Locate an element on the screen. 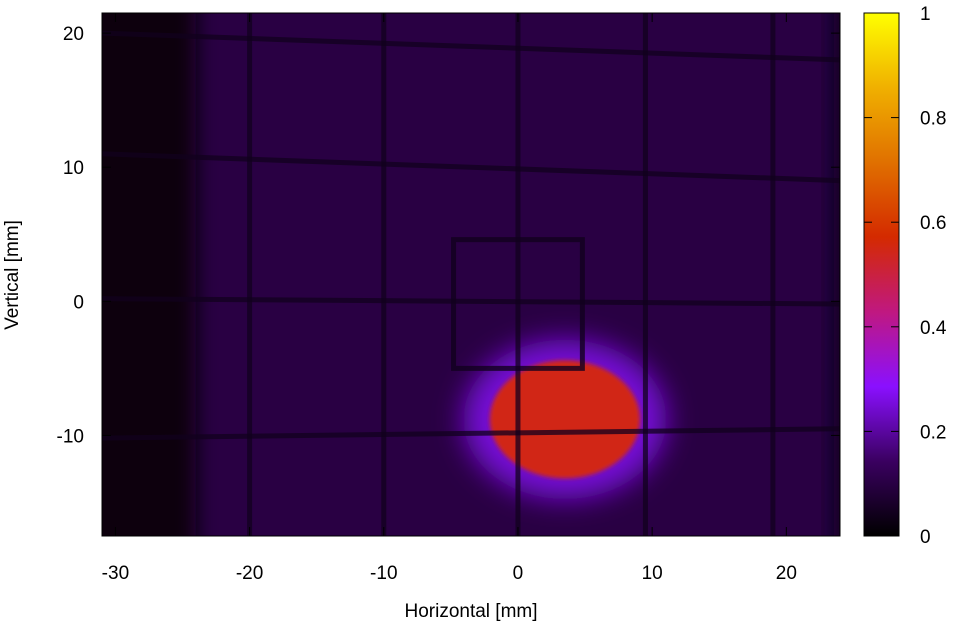 This screenshot has width=953, height=625. x-axis-label: Horizontal [mm] is located at coordinates (470, 611).